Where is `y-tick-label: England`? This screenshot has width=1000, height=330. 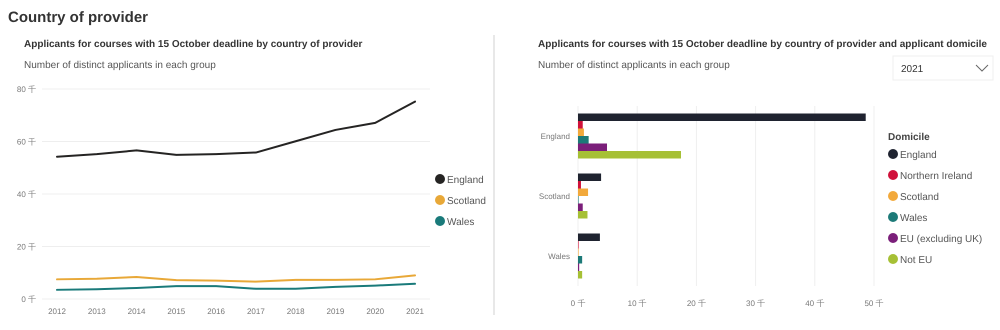 y-tick-label: England is located at coordinates (555, 136).